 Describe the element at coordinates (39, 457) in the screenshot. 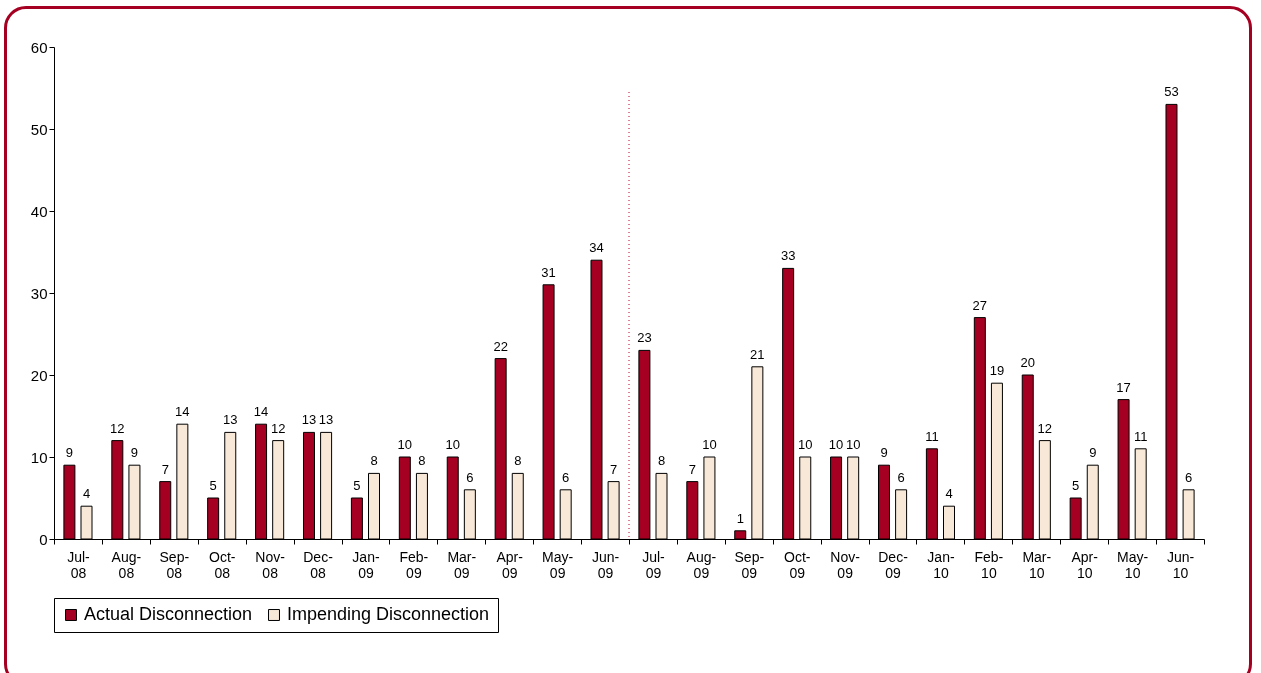

I see `y-tick-label: 10` at that location.